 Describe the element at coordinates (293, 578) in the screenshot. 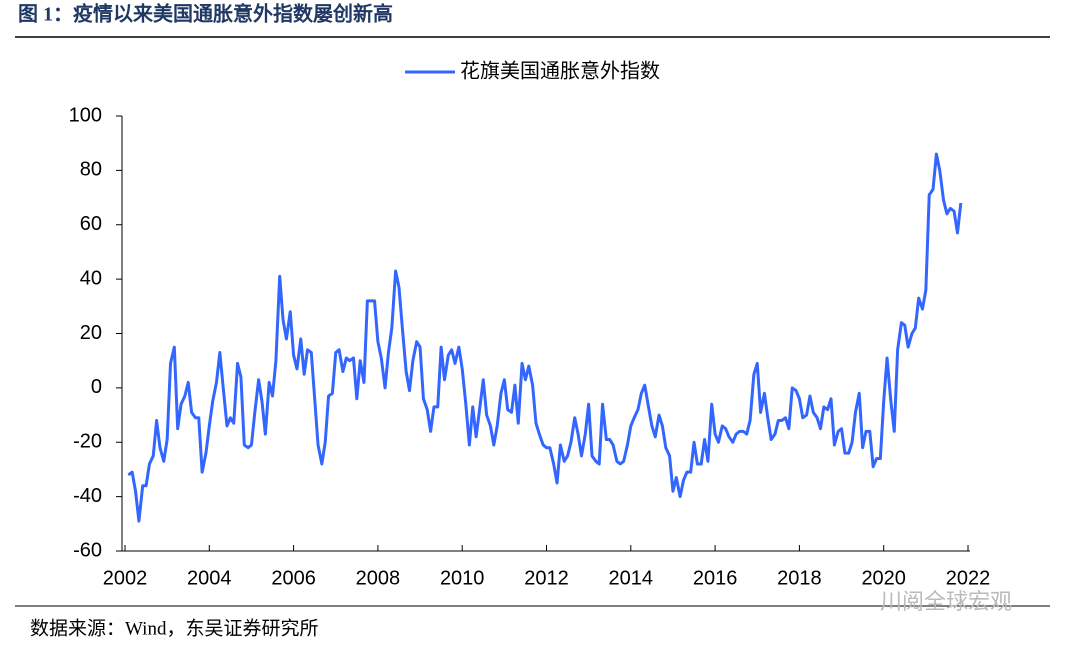

I see `x-tick-label: 2006` at that location.